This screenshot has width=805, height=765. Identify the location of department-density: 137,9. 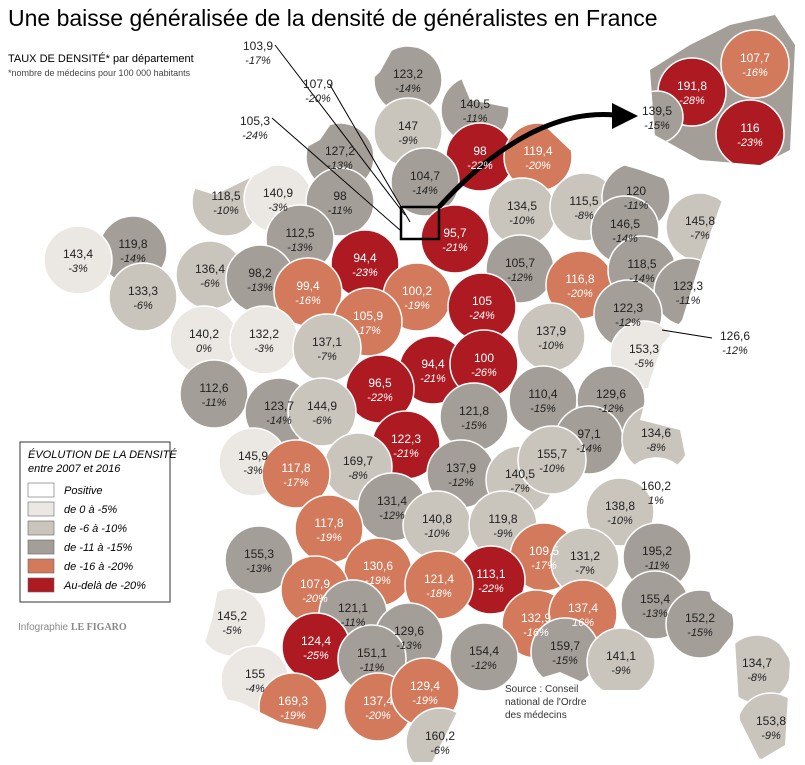
(461, 468).